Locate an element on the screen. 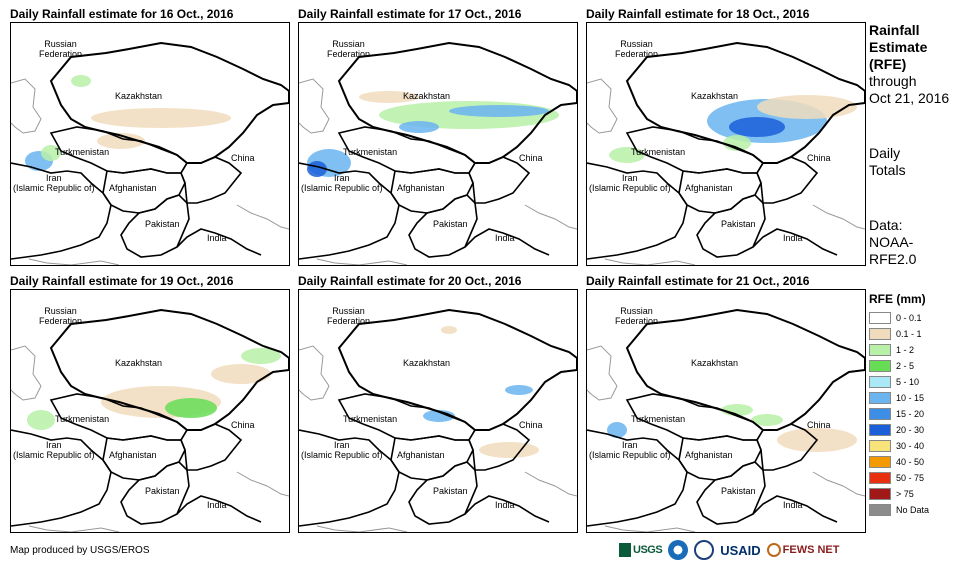  side-daily-totals: Daily Totals is located at coordinates (887, 162).